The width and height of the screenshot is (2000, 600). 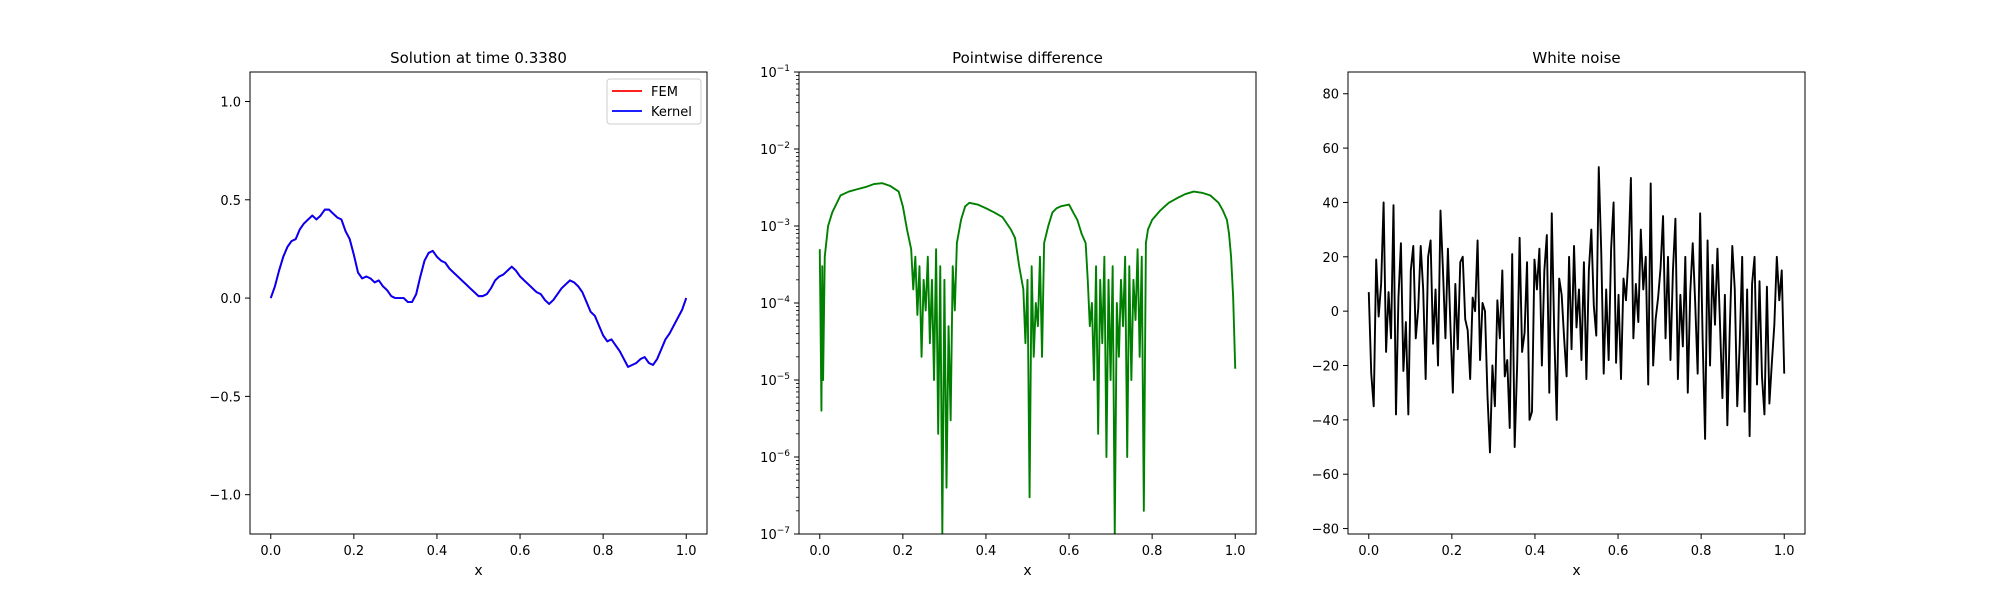 I want to click on legend-label-fem: FEM, so click(x=664, y=92).